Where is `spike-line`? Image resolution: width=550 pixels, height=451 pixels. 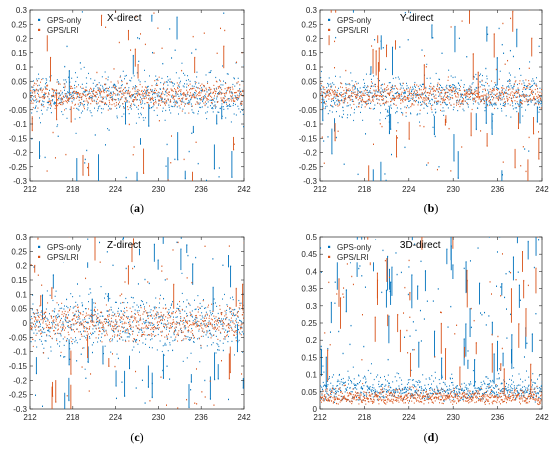
spike-line is located at coordinates (229, 366).